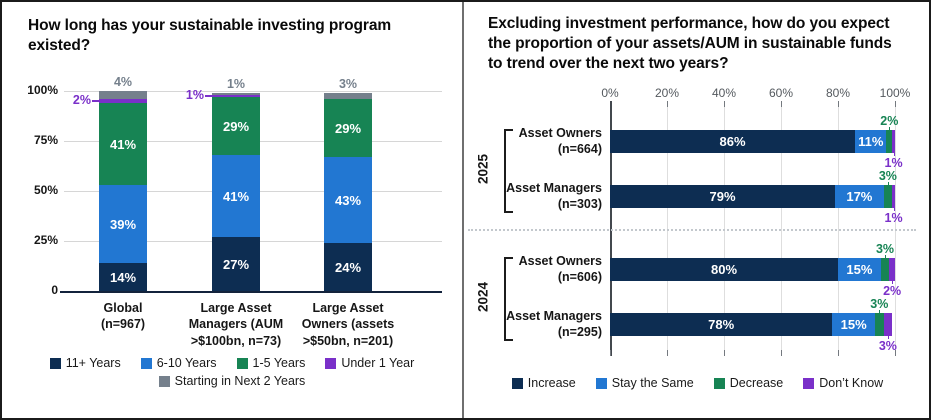 The image size is (931, 420). Describe the element at coordinates (667, 93) in the screenshot. I see `x-axis-tick-label: 20%` at that location.